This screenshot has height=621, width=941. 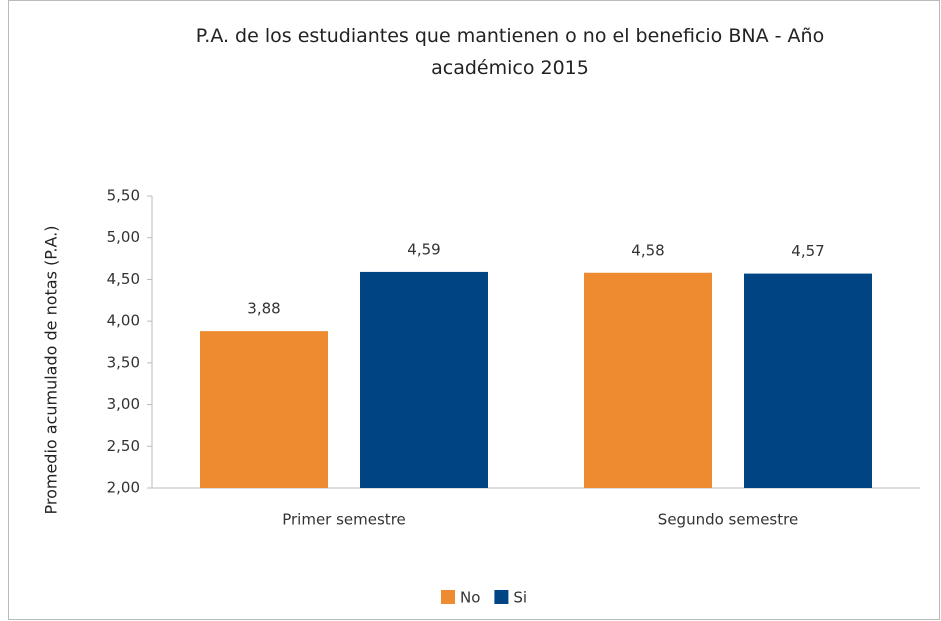 What do you see at coordinates (51, 369) in the screenshot?
I see `y-axis-label: Promedio acumulado de notas (P.A.)` at bounding box center [51, 369].